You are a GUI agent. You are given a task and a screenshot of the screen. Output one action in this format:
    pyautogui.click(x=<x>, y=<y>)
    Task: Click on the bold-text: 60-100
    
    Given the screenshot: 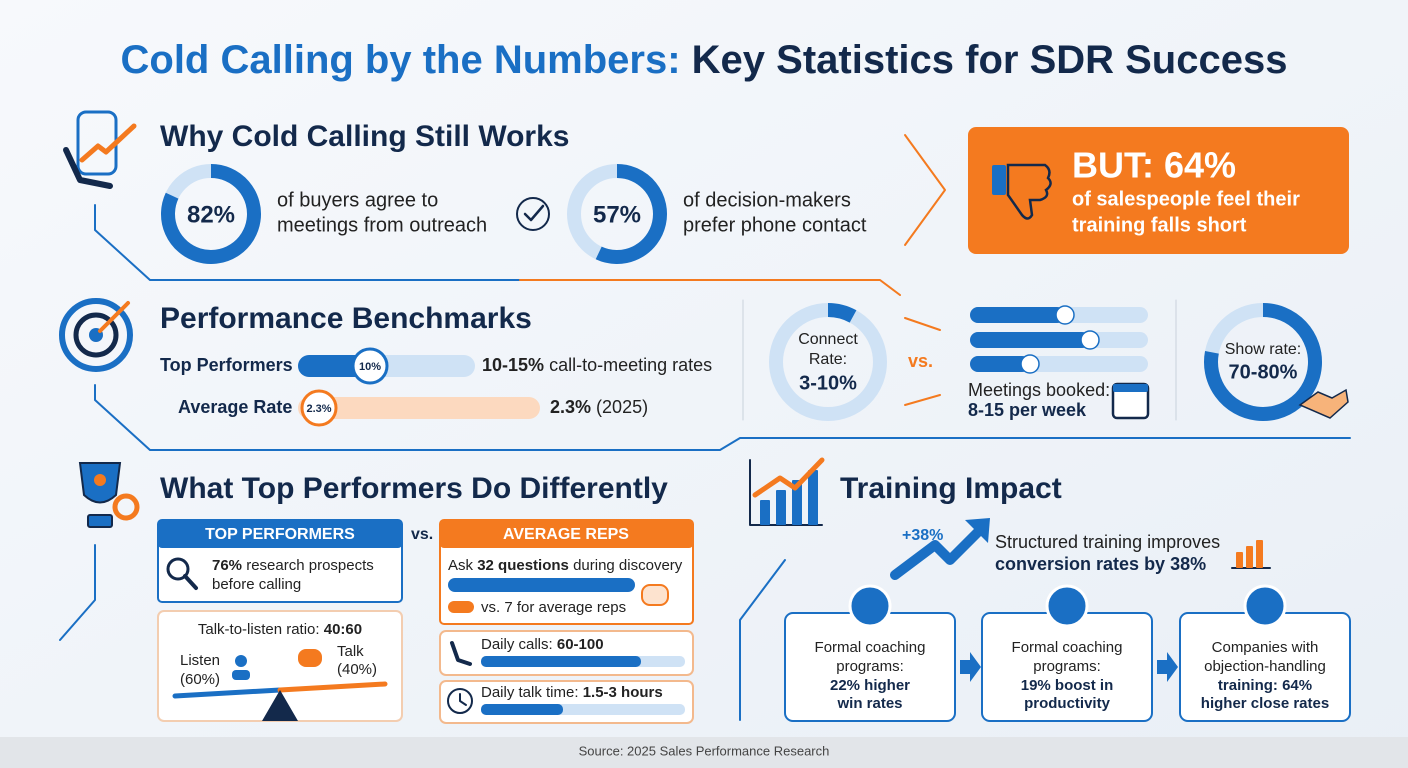 What is the action you would take?
    pyautogui.click(x=580, y=644)
    